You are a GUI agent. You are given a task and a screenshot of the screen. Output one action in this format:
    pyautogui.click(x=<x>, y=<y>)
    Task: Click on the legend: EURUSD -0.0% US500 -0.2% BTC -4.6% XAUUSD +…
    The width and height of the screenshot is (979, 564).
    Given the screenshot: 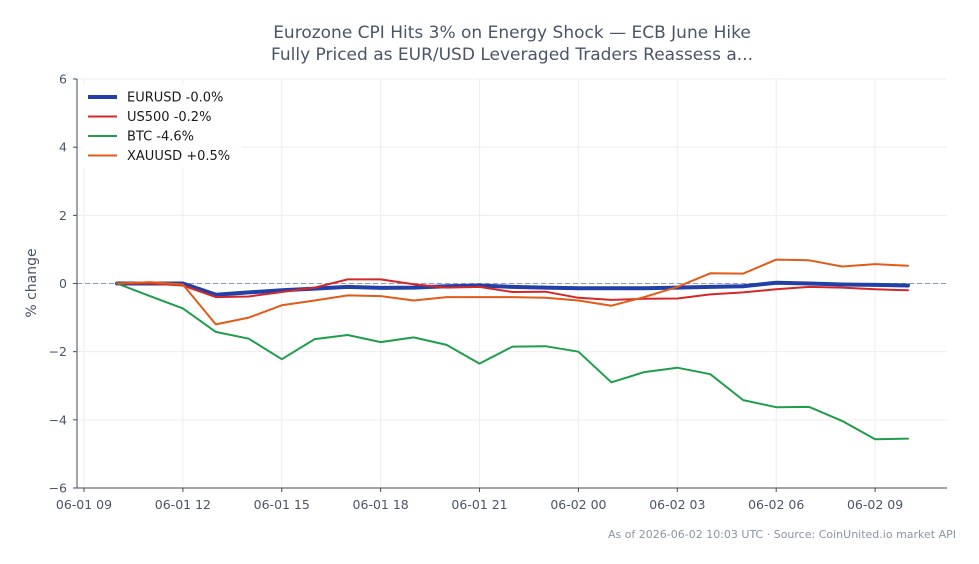 What is the action you would take?
    pyautogui.click(x=162, y=126)
    